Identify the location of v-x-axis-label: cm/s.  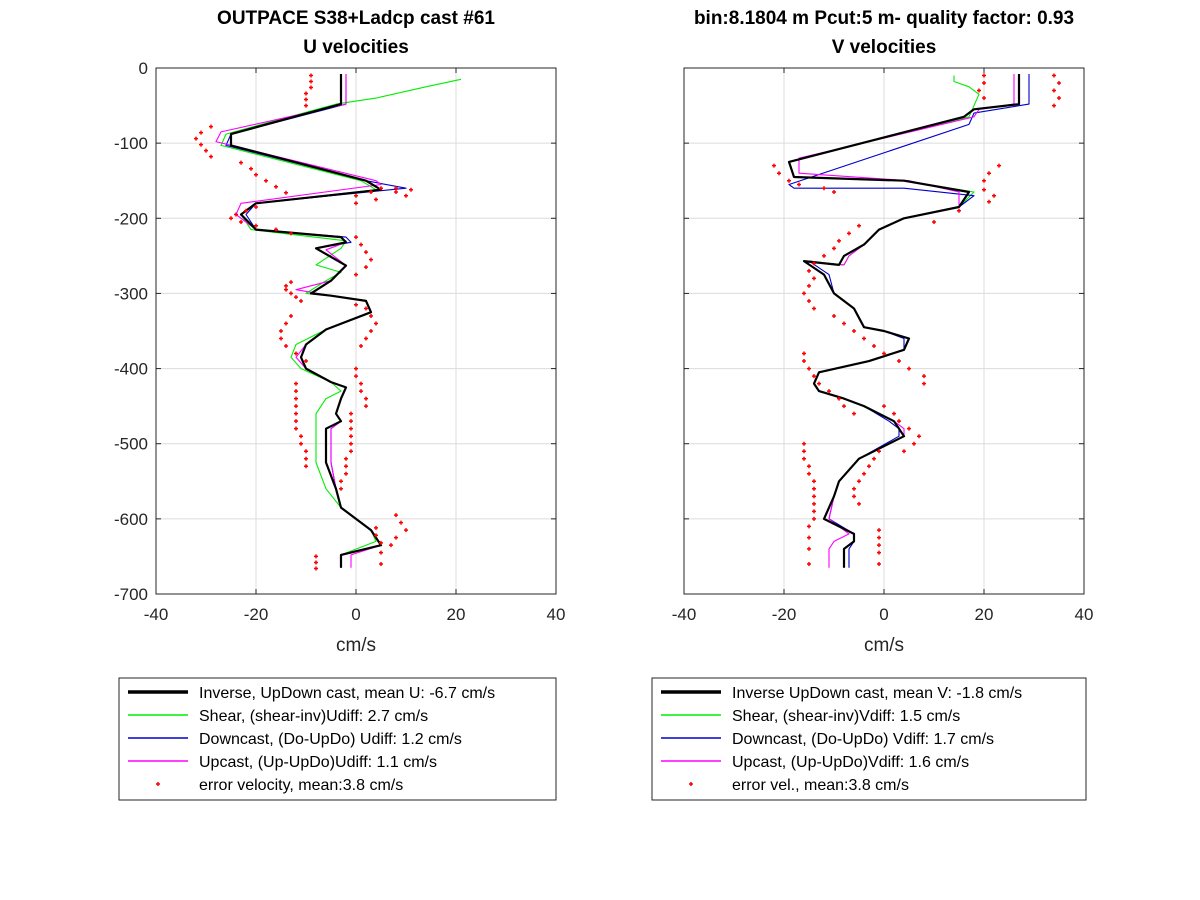
(884, 645).